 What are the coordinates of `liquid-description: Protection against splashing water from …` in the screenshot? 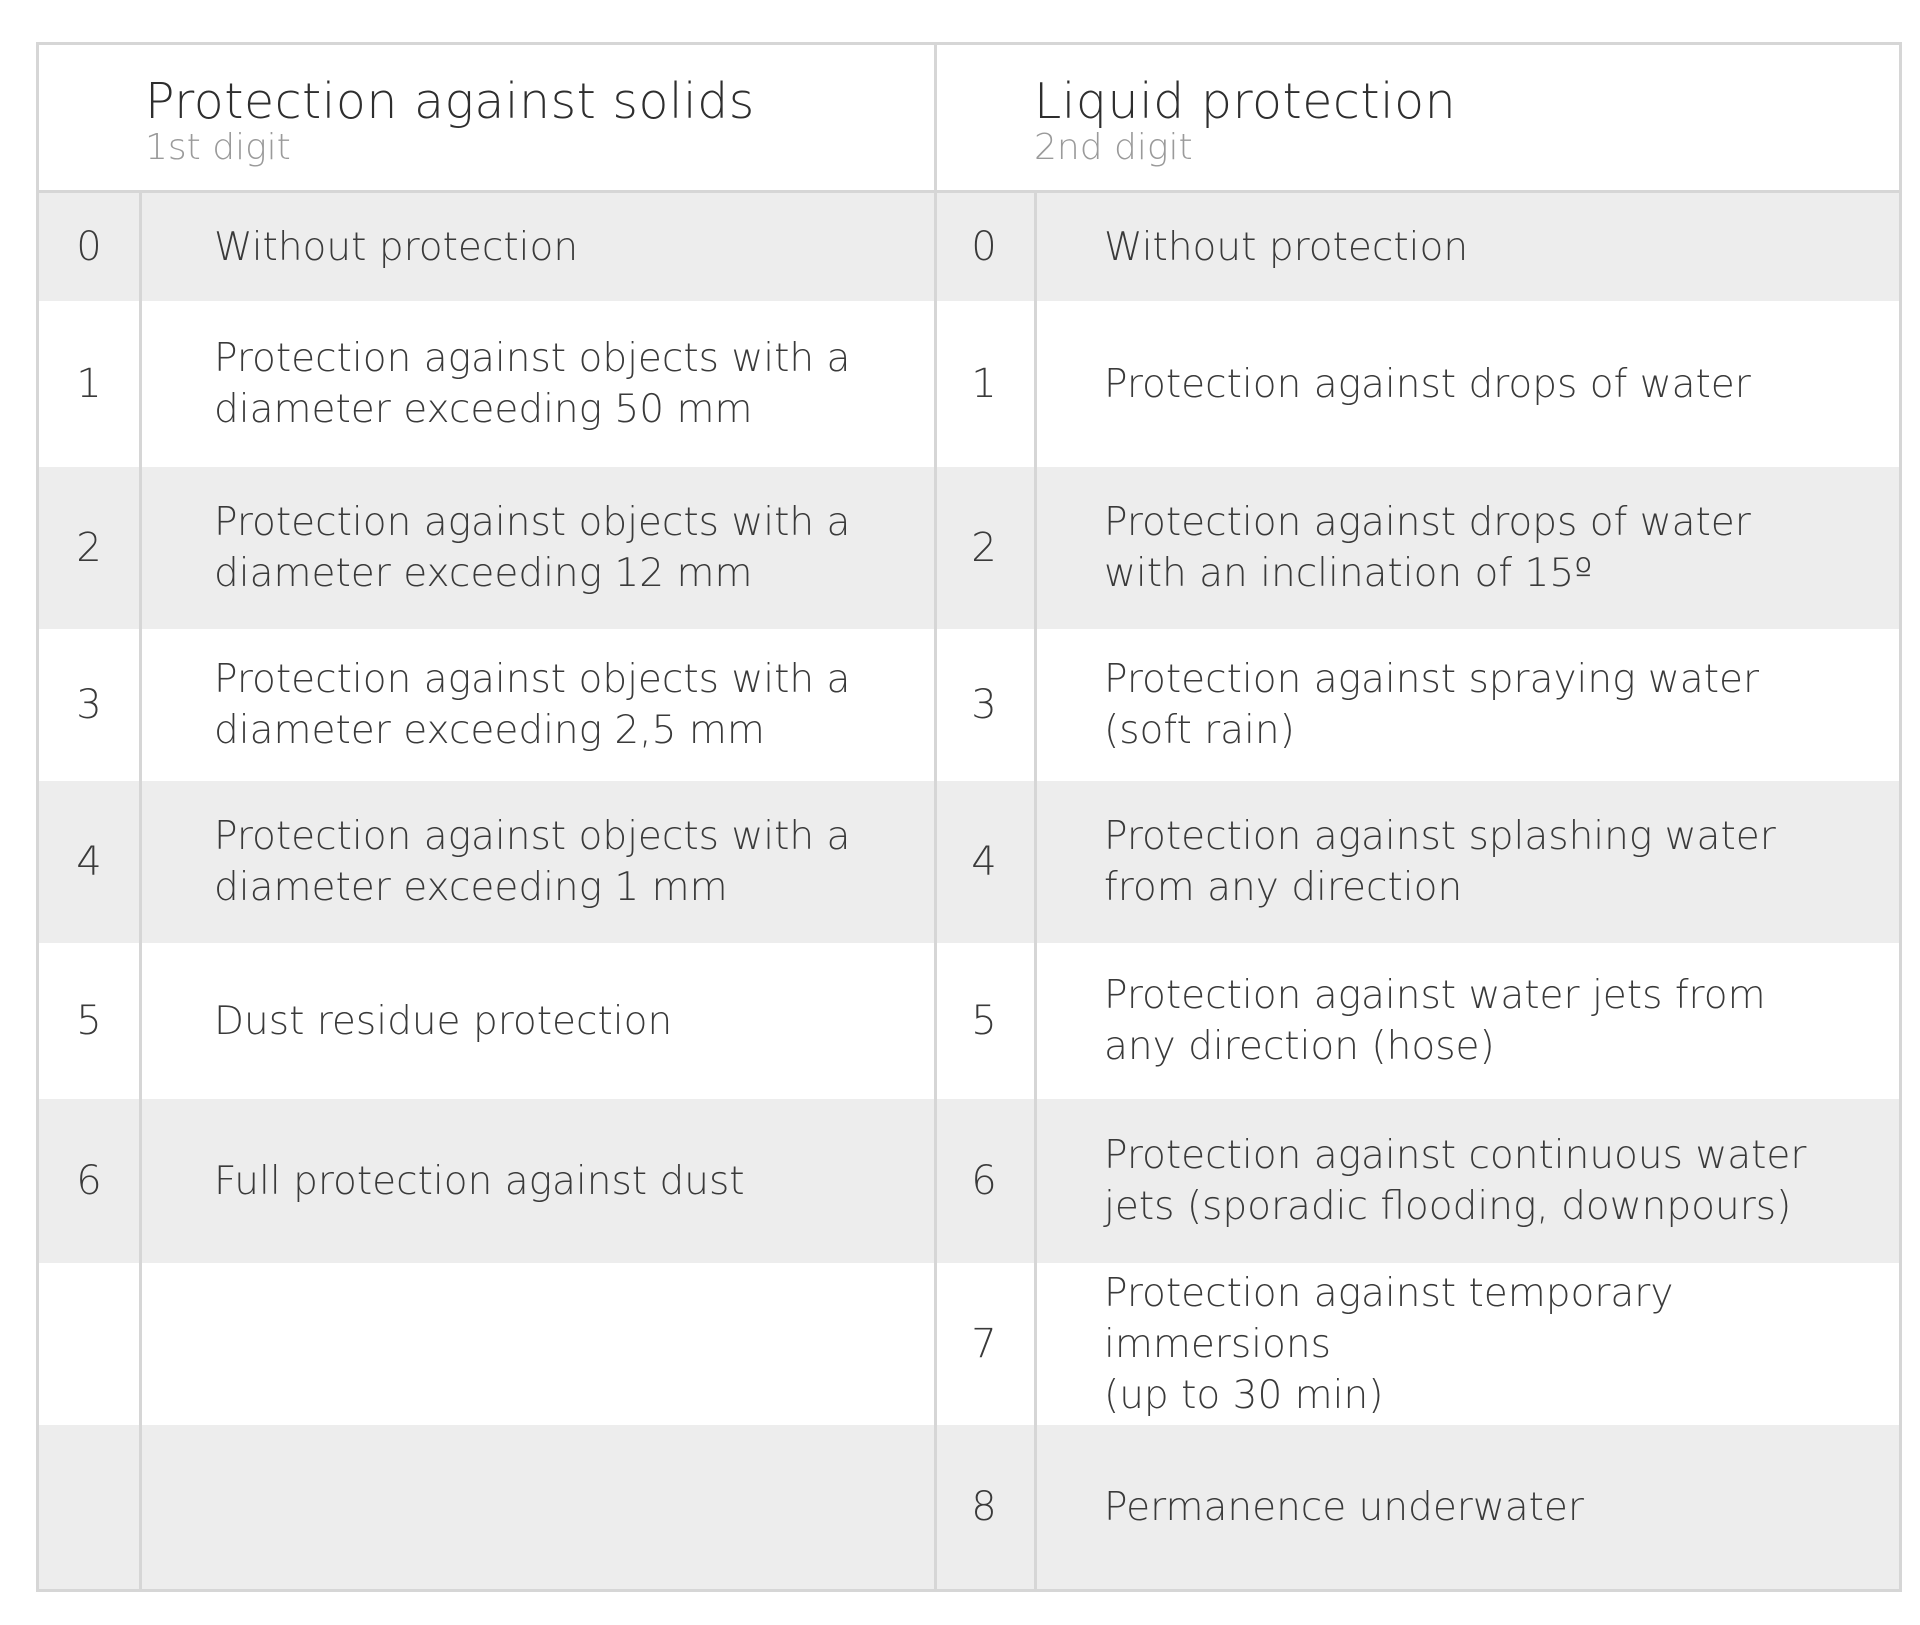 It's located at (1440, 862).